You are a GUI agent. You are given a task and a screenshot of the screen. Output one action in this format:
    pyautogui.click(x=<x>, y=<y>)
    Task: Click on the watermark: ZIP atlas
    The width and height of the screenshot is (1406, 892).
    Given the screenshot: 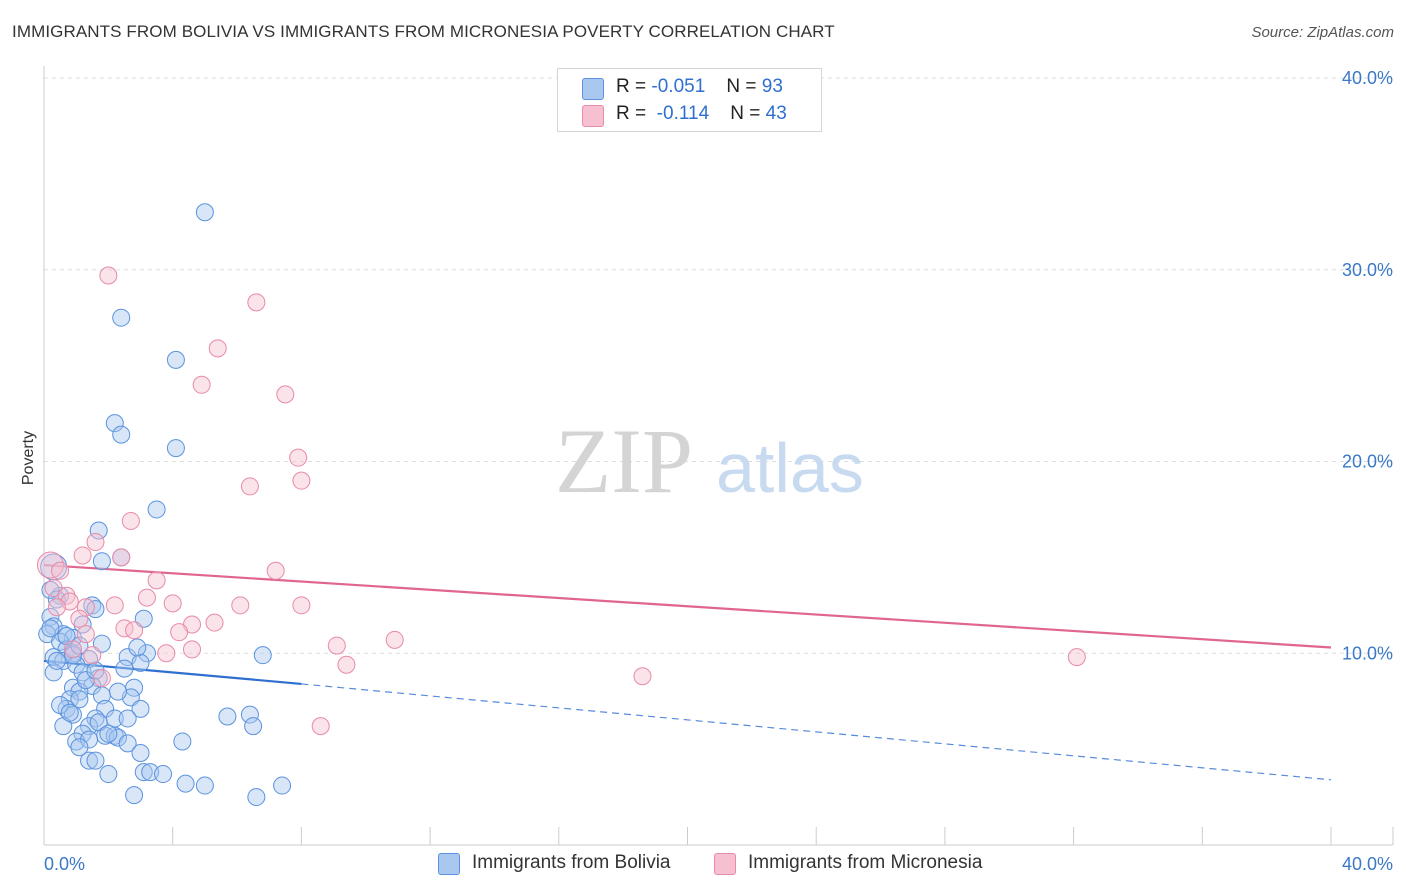 What is the action you would take?
    pyautogui.click(x=709, y=461)
    